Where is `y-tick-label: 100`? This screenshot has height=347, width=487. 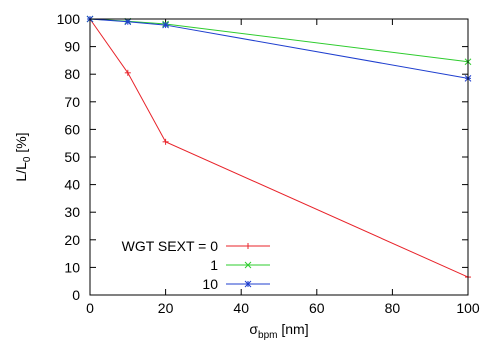 y-tick-label: 100 is located at coordinates (69, 19).